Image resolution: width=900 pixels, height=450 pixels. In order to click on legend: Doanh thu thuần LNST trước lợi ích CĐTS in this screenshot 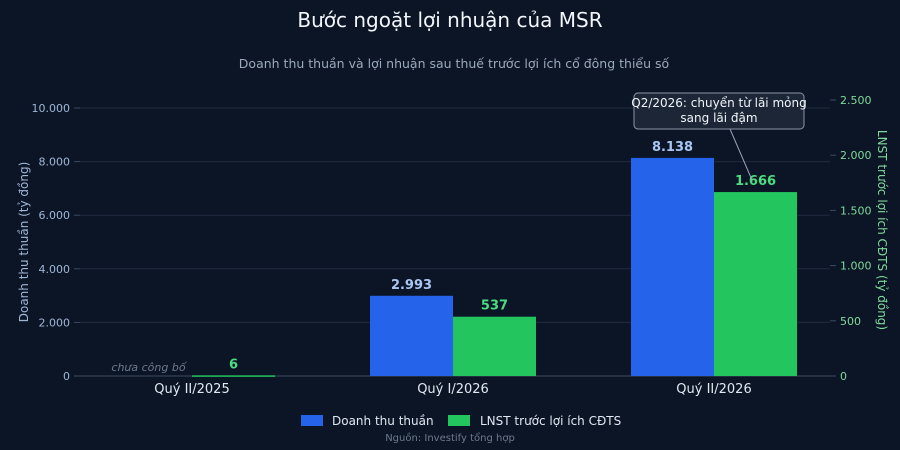, I will do `click(461, 421)`.